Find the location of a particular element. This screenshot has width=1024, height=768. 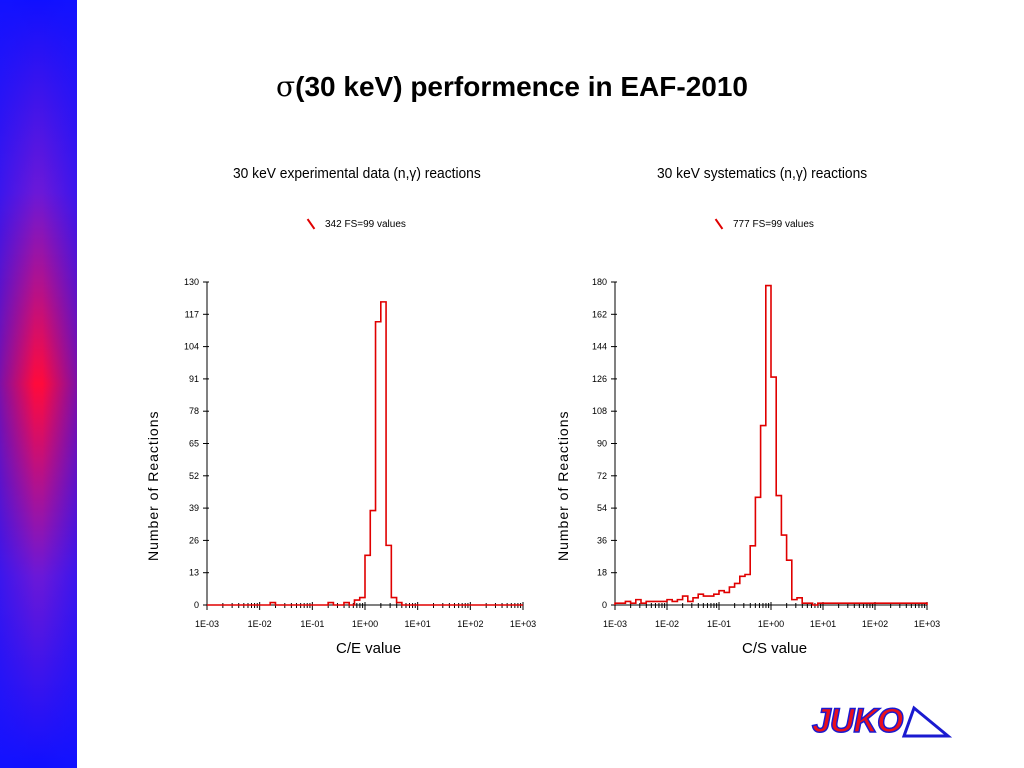

chart-legend: 342 FS=99 values is located at coordinates (355, 224).